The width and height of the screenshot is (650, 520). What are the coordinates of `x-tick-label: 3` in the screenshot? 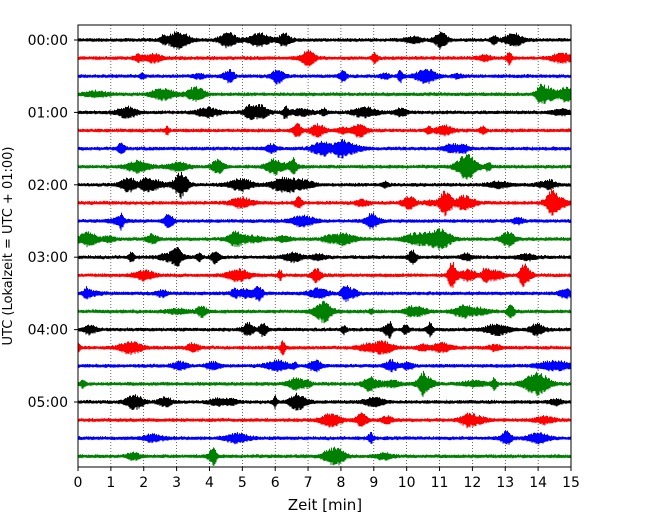 It's located at (176, 483).